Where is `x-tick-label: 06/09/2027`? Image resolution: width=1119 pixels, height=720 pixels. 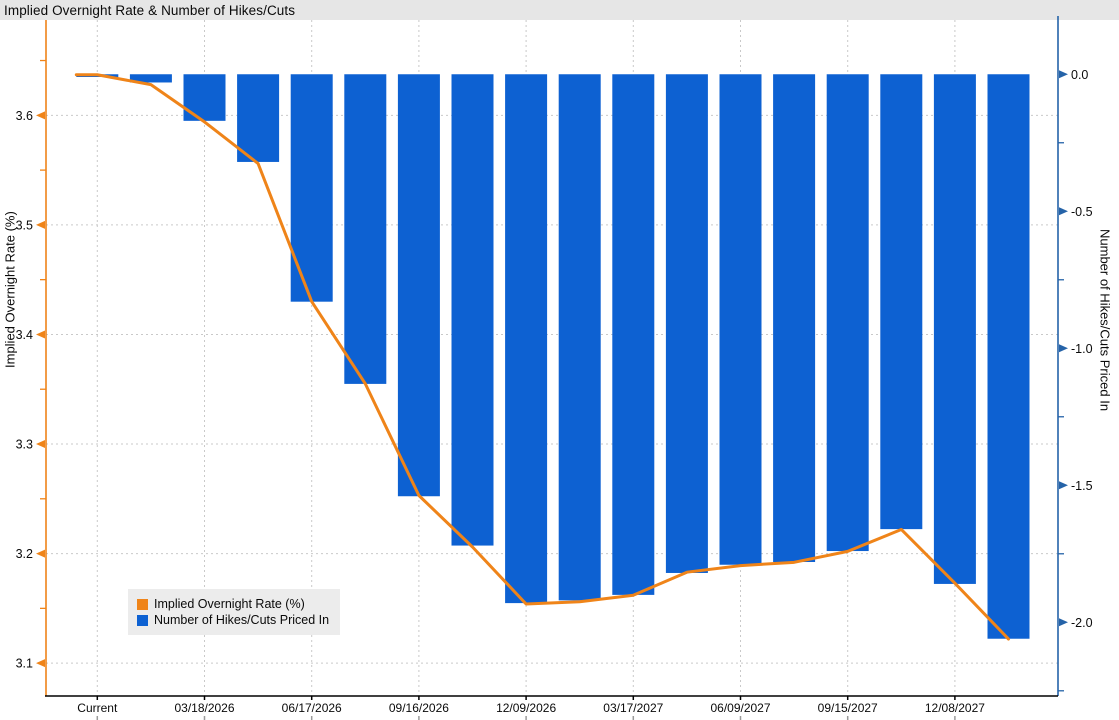
x-tick-label: 06/09/2027 is located at coordinates (740, 708).